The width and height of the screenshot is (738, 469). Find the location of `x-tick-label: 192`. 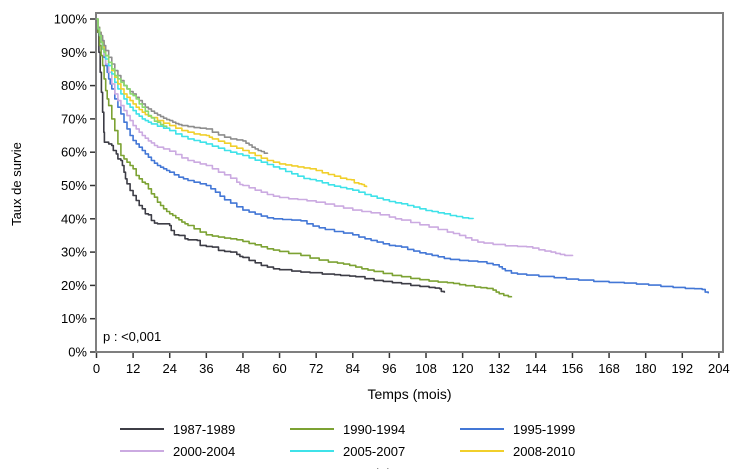

x-tick-label: 192 is located at coordinates (682, 368).